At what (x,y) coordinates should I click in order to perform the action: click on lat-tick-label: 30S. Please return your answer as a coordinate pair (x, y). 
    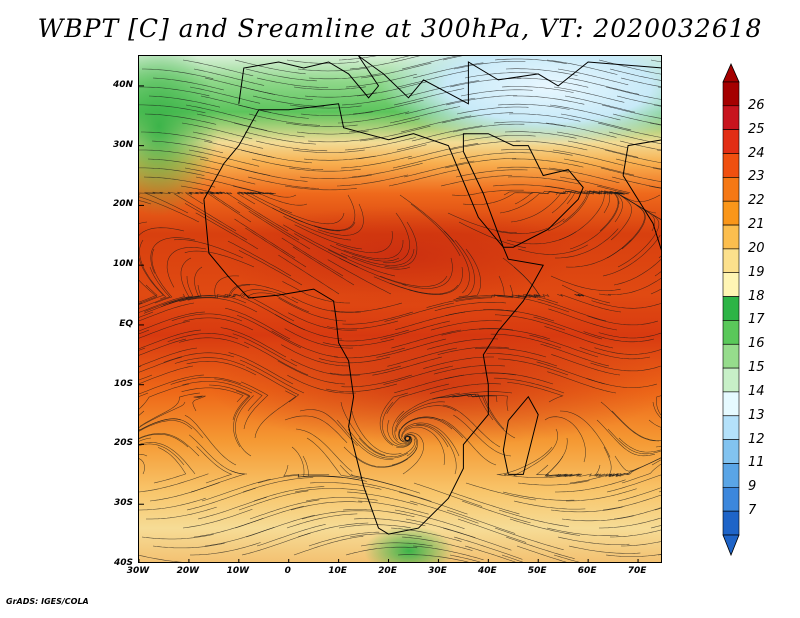
    Looking at the image, I should click on (123, 503).